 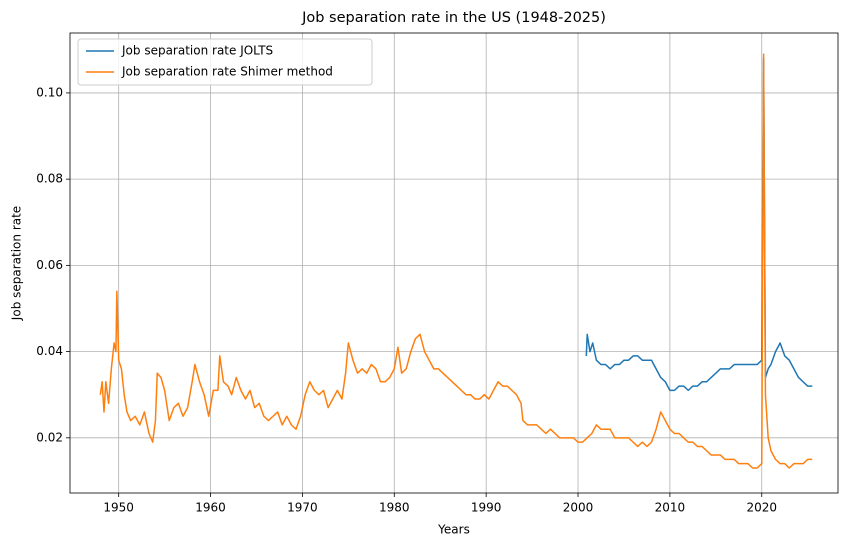 What do you see at coordinates (49, 351) in the screenshot?
I see `y-tick-label: 0.04` at bounding box center [49, 351].